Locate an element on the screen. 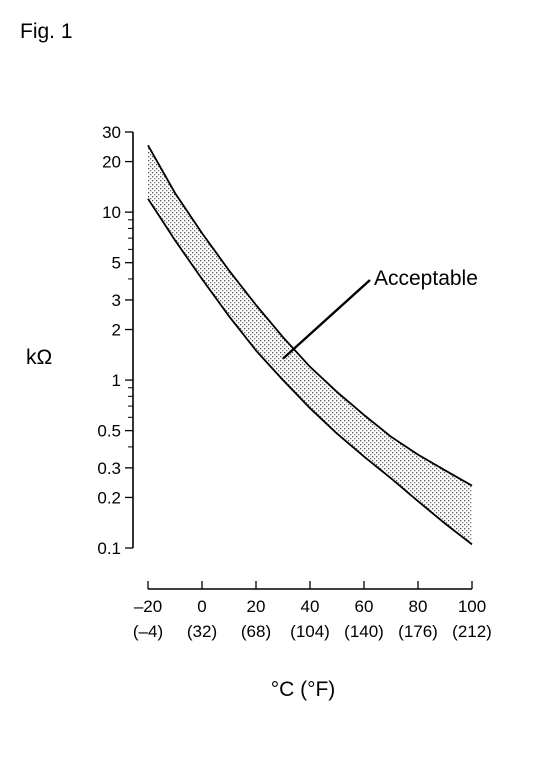 This screenshot has width=558, height=759. y-tick-label: 0.5 is located at coordinates (109, 431).